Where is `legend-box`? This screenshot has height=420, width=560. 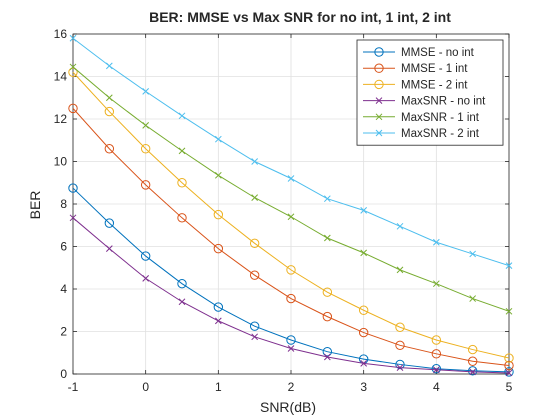
legend-box is located at coordinates (430, 92).